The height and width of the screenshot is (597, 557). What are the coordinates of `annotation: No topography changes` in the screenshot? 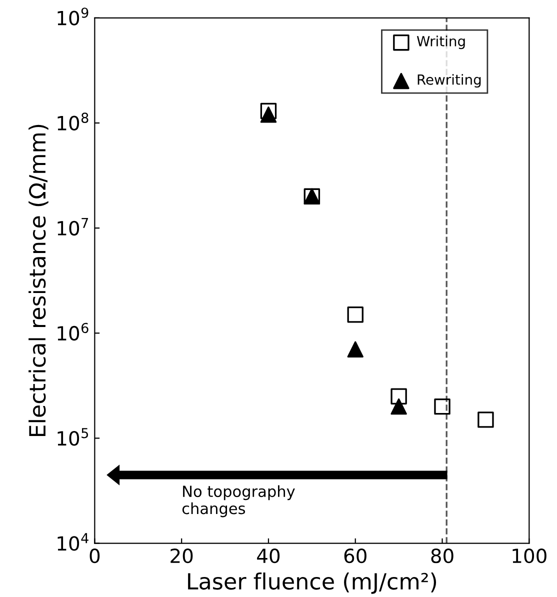 It's located at (238, 501).